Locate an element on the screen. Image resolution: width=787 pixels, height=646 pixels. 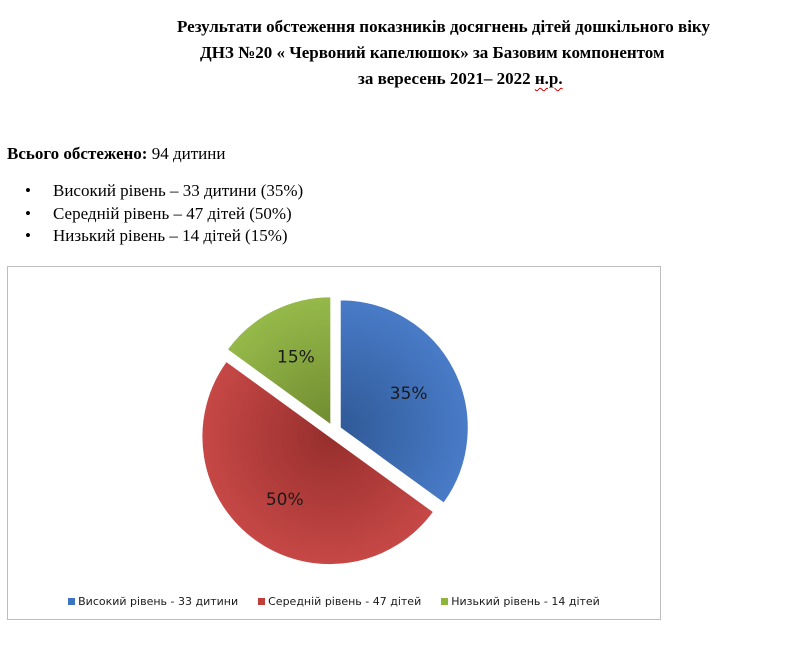
legend-item-medium: Середній рівень - 47 дітей is located at coordinates (339, 601).